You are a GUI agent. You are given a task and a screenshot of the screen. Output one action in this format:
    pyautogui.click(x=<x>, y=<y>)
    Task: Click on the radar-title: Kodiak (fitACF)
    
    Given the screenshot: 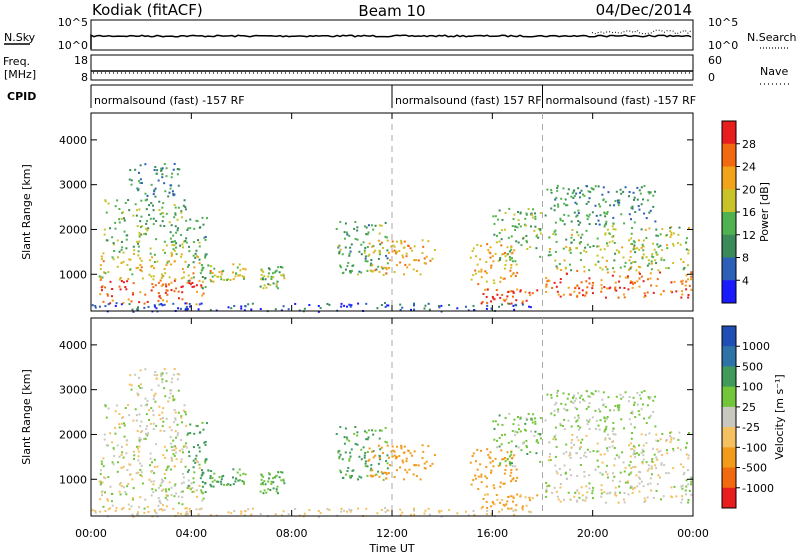 What is the action you would take?
    pyautogui.click(x=147, y=10)
    